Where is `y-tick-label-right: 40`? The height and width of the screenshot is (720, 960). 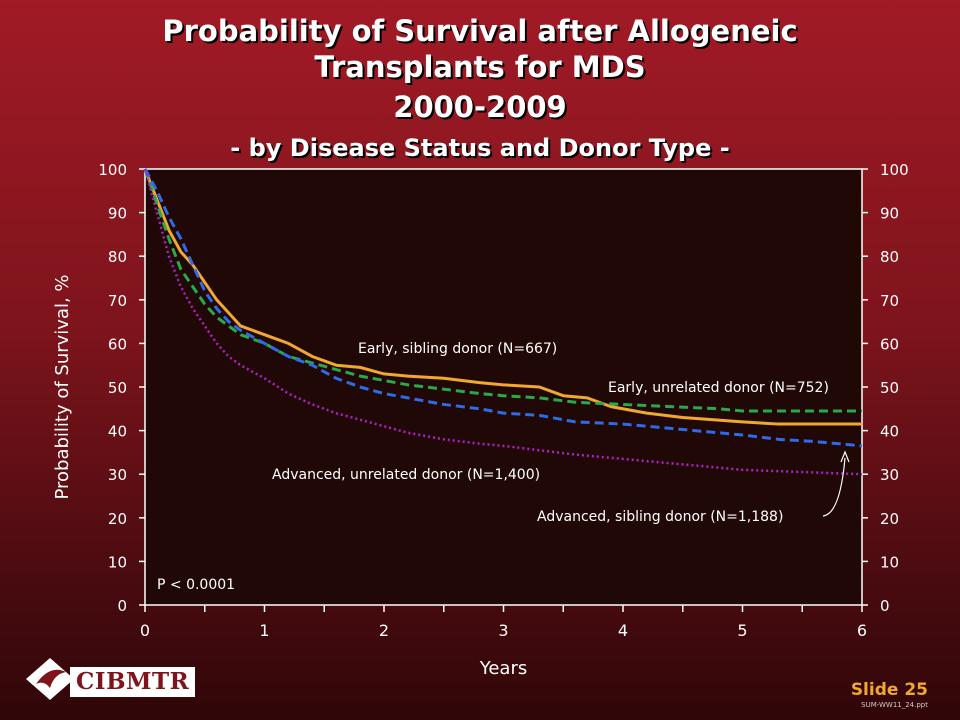 y-tick-label-right: 40 is located at coordinates (889, 432).